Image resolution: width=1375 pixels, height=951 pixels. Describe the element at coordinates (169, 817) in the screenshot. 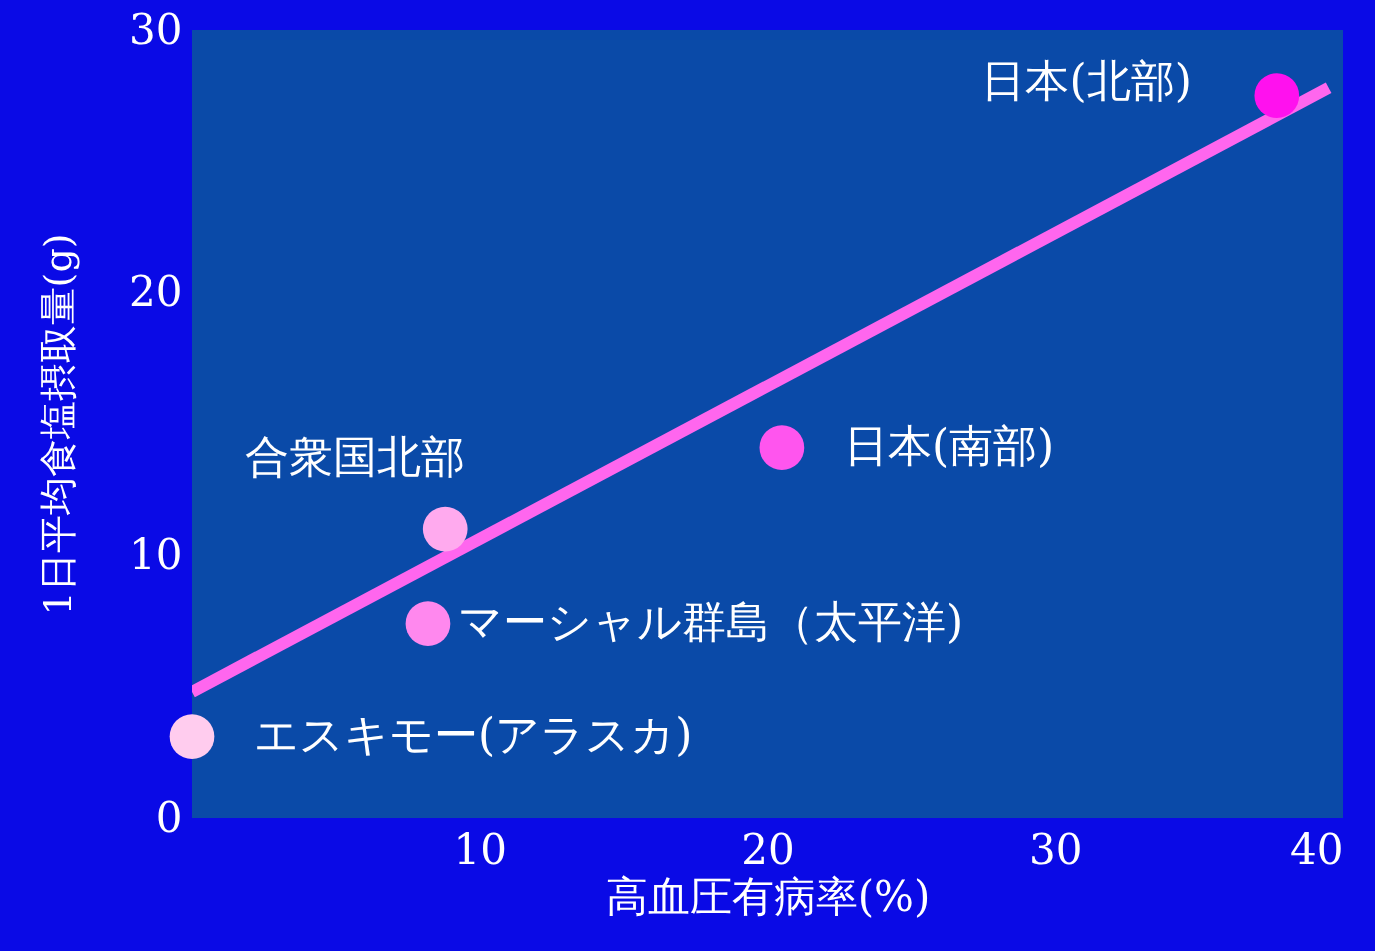

I see `y-tick-label: 0` at that location.